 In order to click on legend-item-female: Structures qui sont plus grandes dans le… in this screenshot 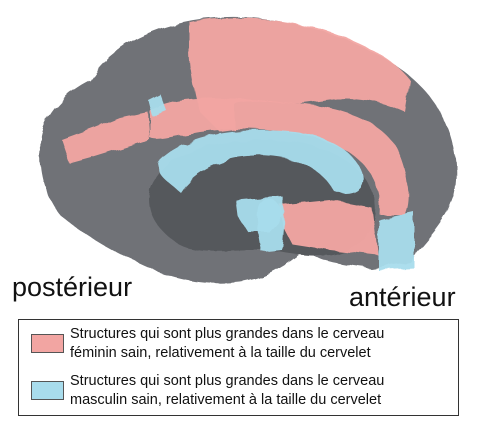, I will do `click(242, 345)`.